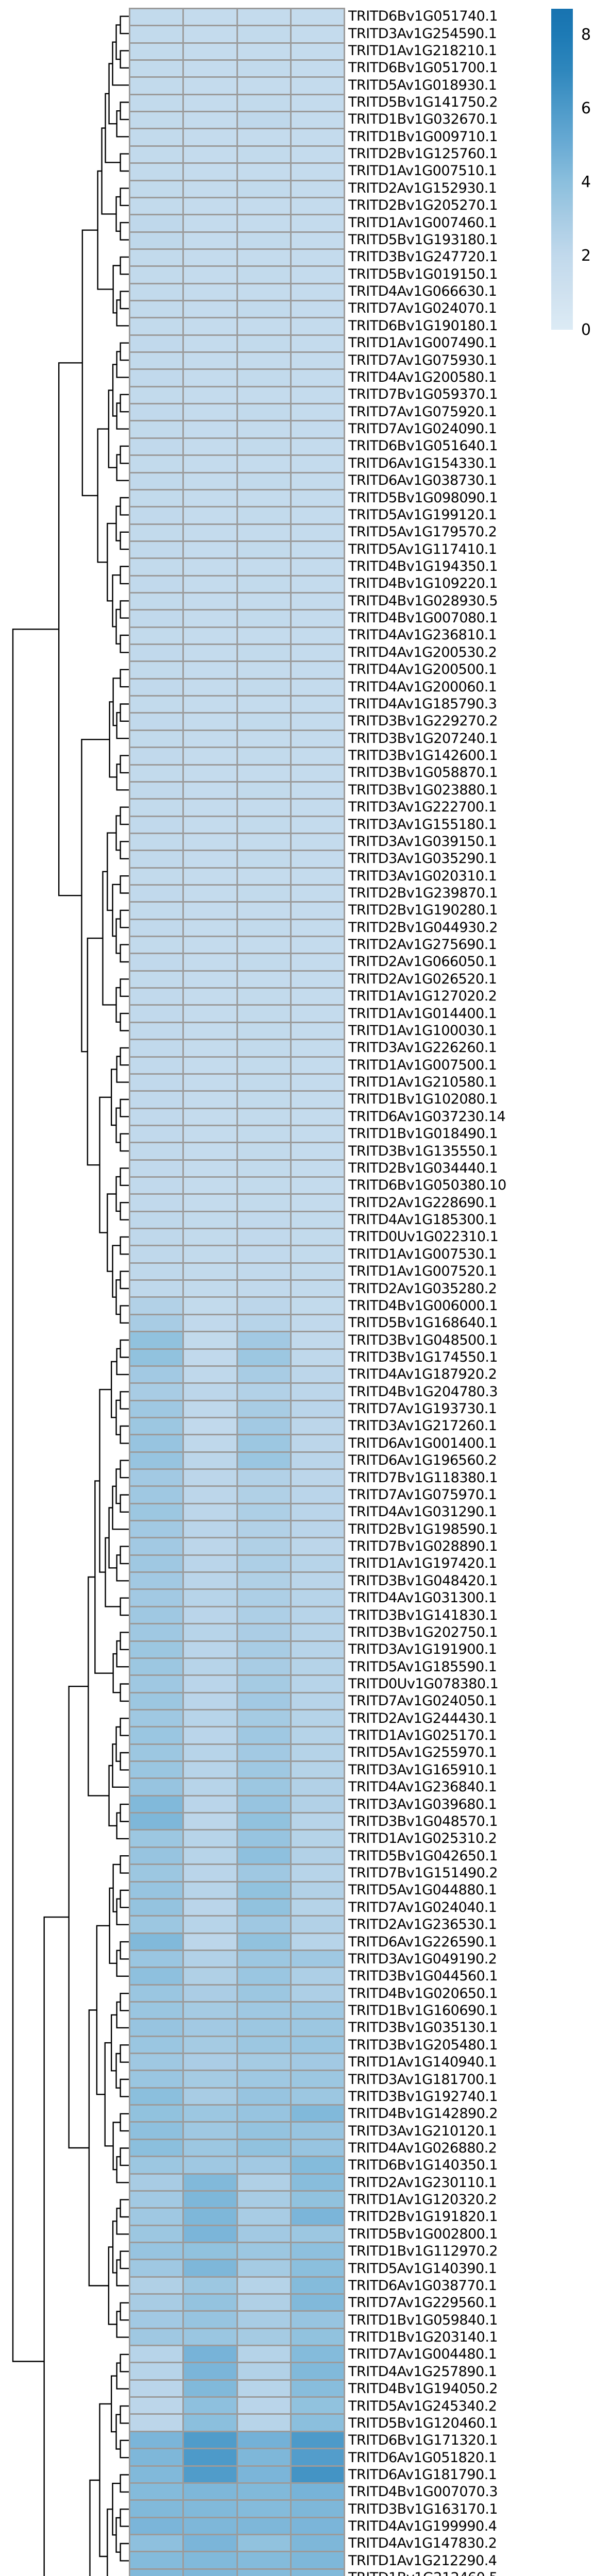 The image size is (612, 2576). I want to click on row-label: TRITD5Bv1G193180.1, so click(423, 239).